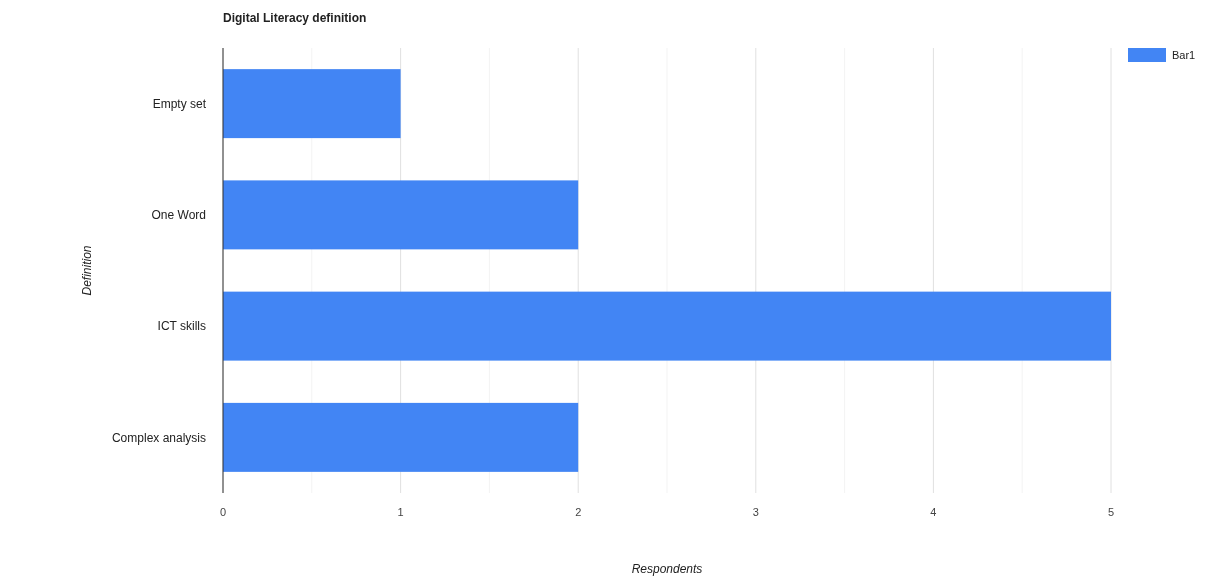  What do you see at coordinates (578, 512) in the screenshot?
I see `x-tick-label: 2` at bounding box center [578, 512].